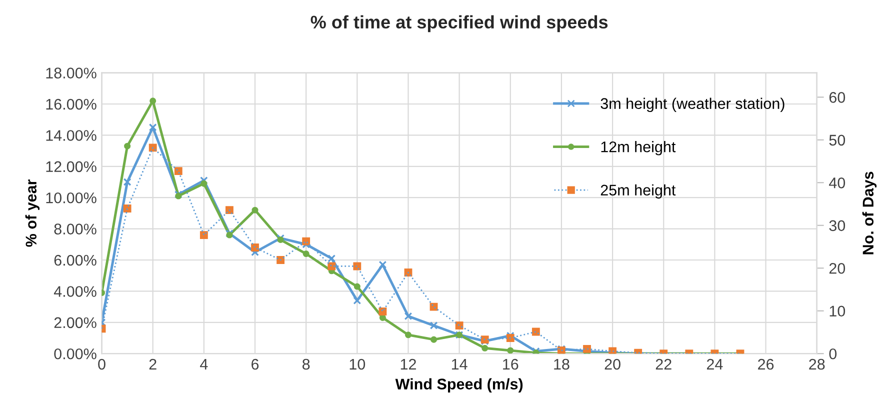  Describe the element at coordinates (766, 364) in the screenshot. I see `x-tick-label: 26` at that location.